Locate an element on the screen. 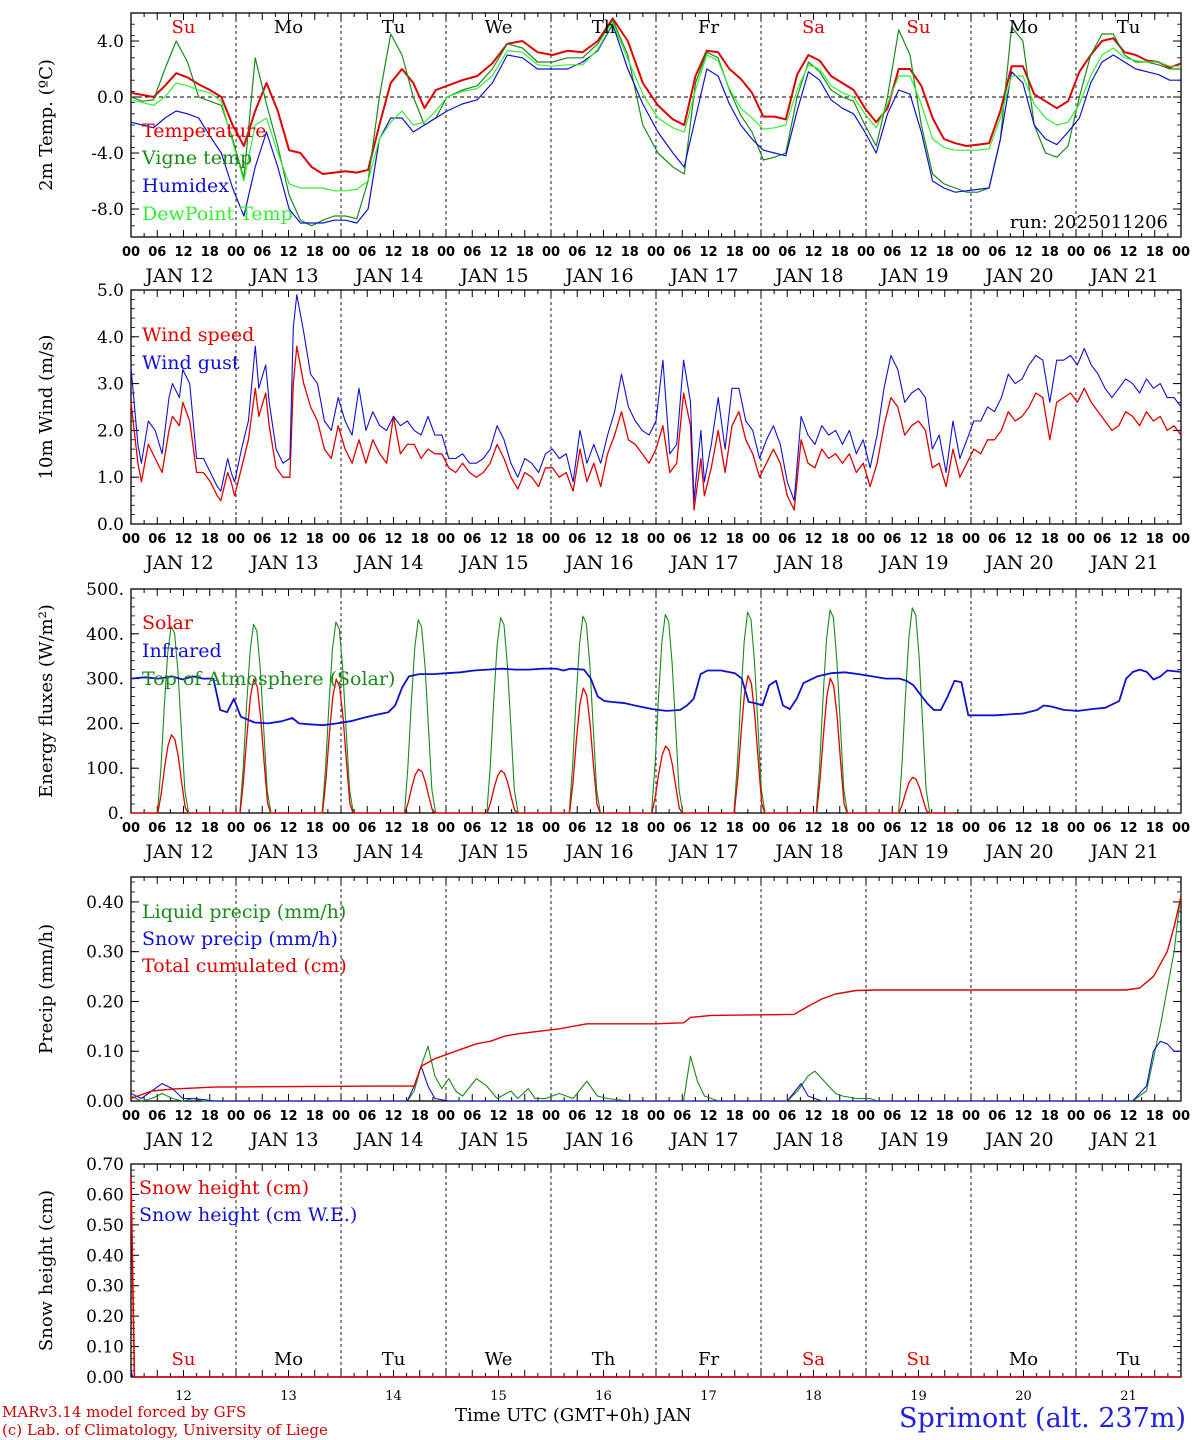 This screenshot has width=1194, height=1440. series-wind-gust is located at coordinates (656, 398).